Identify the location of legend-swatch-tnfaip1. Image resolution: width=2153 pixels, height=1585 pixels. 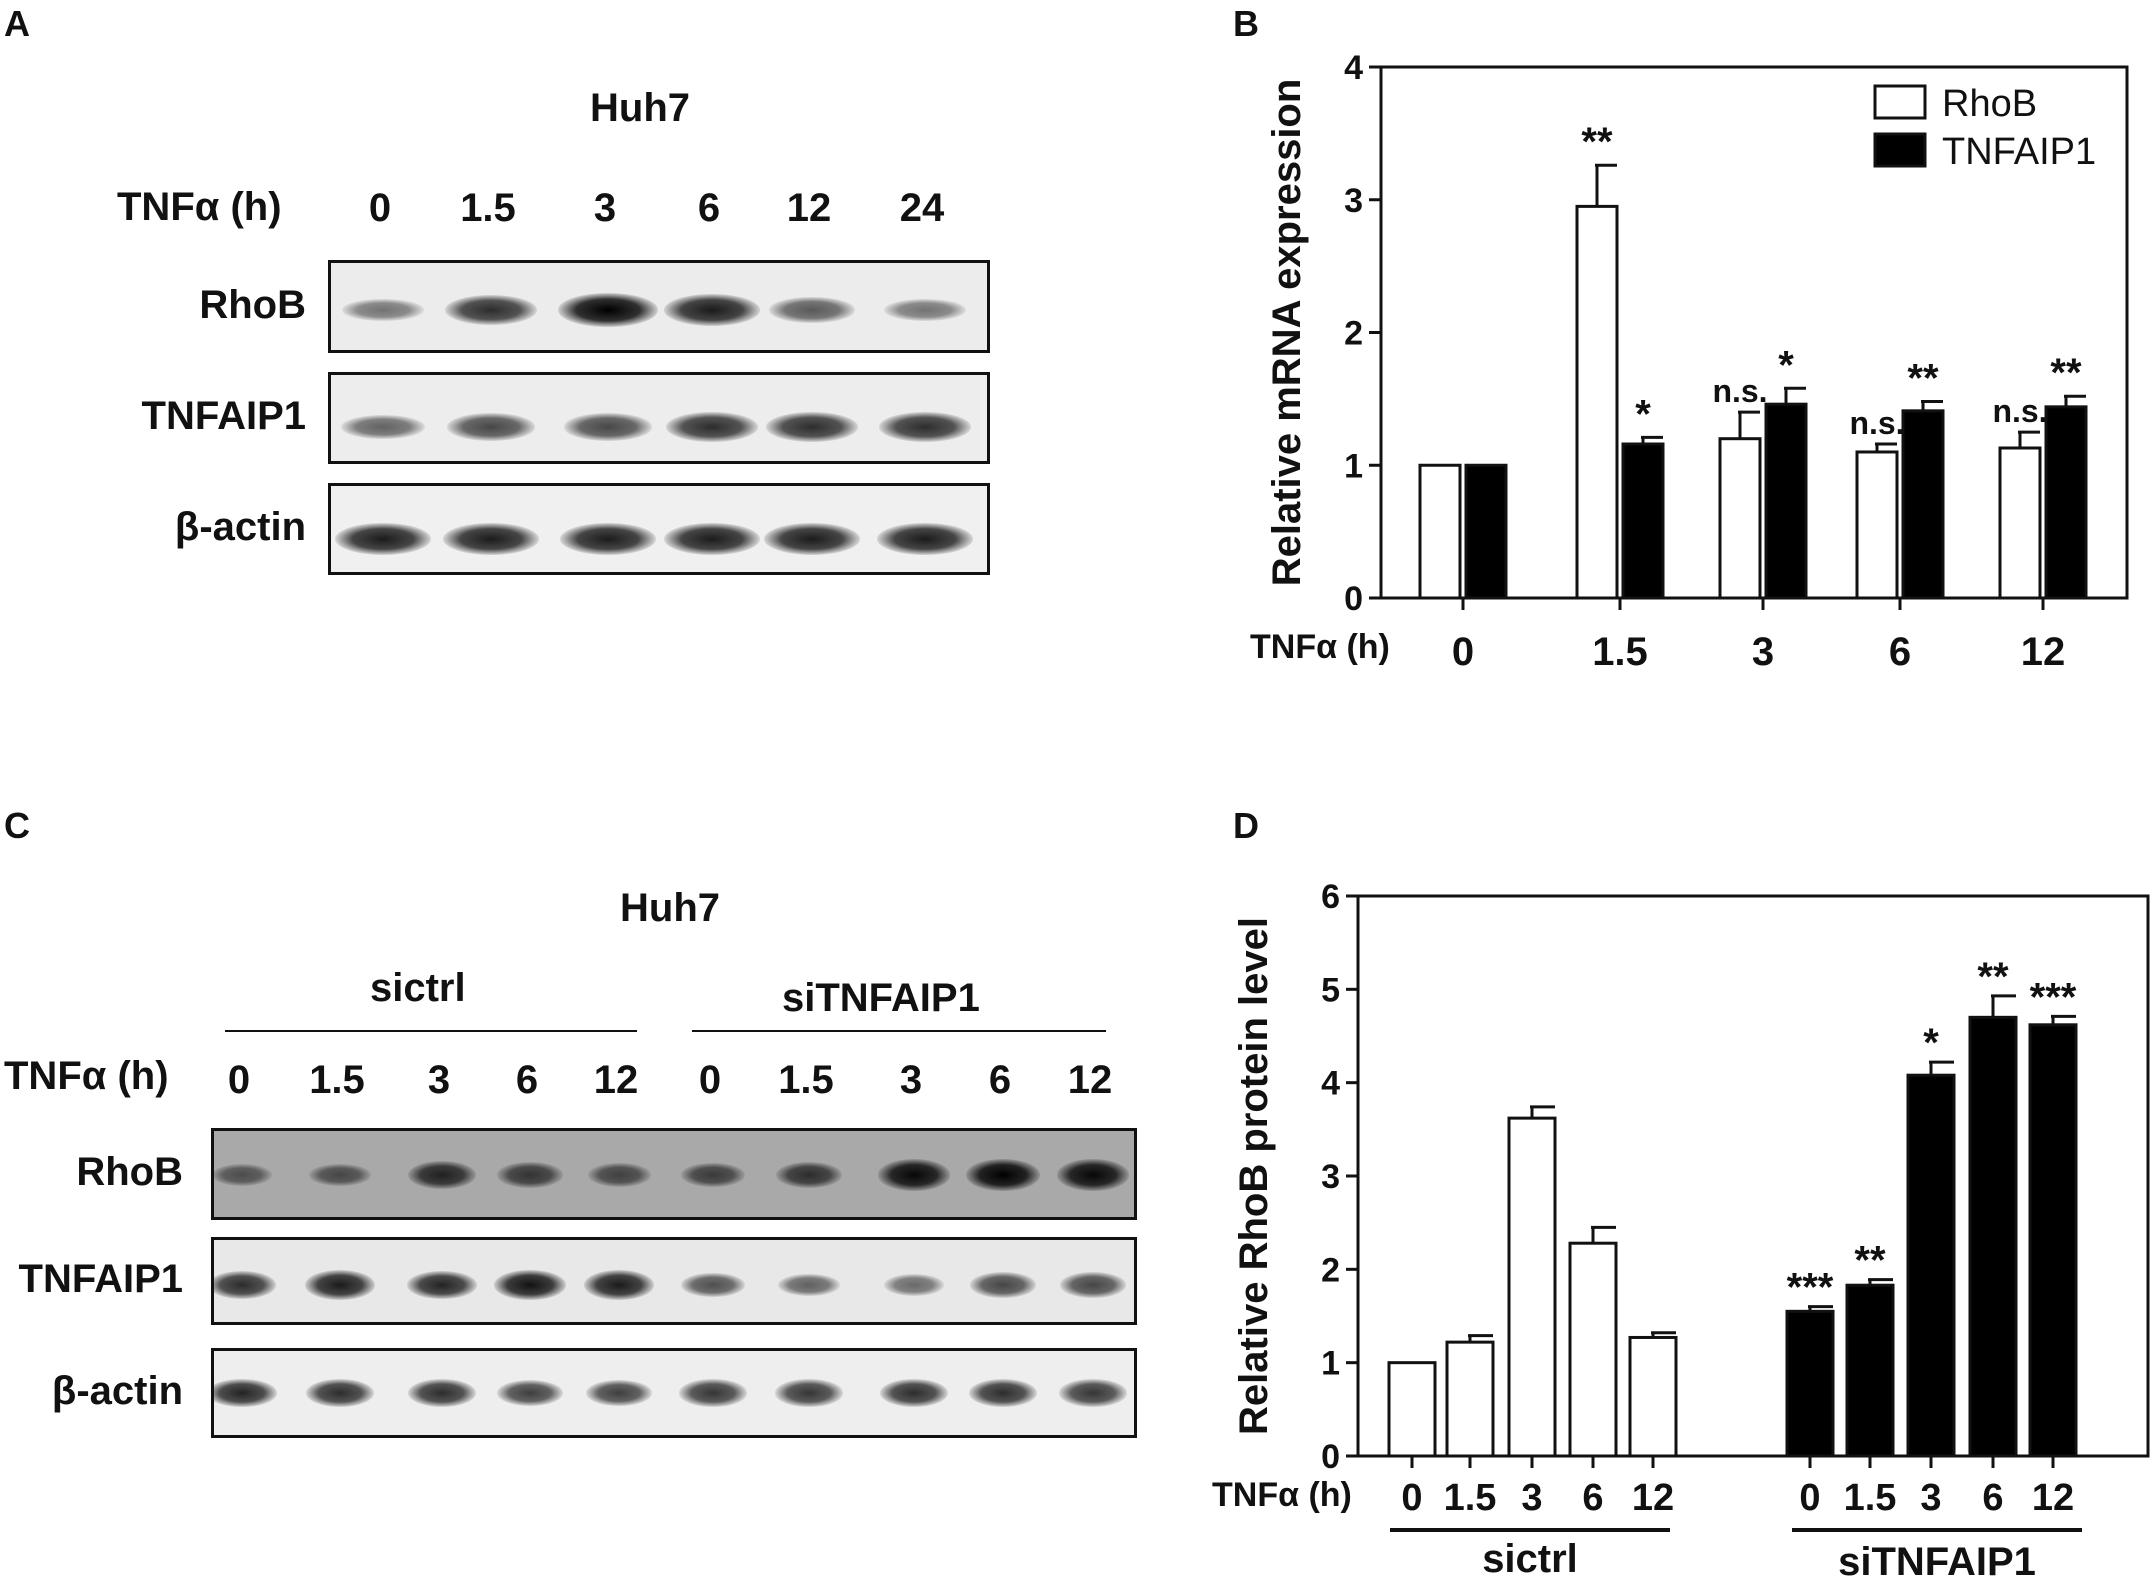
(1900, 150).